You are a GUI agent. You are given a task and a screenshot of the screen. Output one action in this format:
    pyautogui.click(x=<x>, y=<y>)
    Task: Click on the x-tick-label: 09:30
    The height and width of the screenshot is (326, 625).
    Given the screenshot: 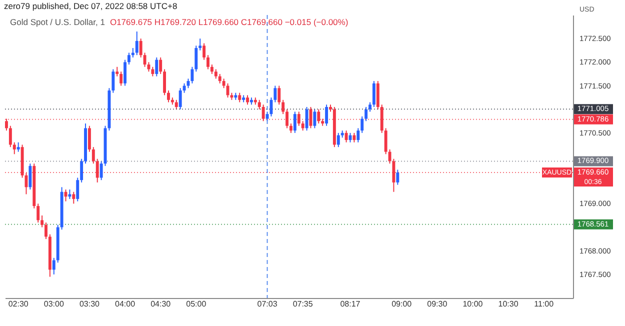 What is the action you would take?
    pyautogui.click(x=437, y=304)
    